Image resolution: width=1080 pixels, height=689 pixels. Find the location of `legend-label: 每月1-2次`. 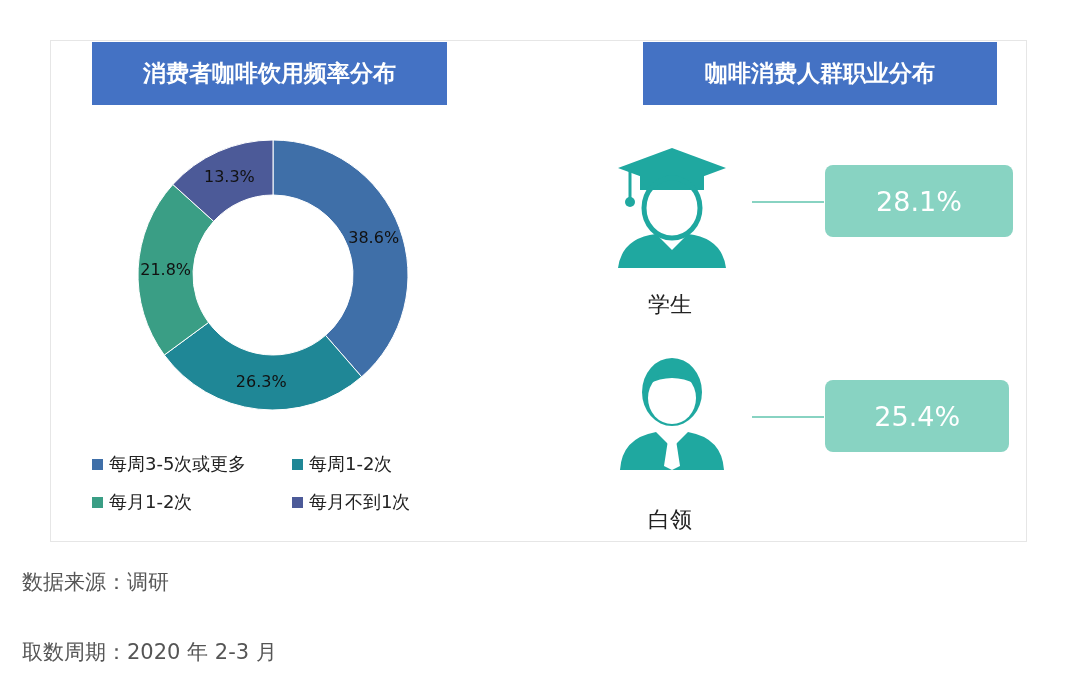

legend-label: 每月1-2次 is located at coordinates (151, 502).